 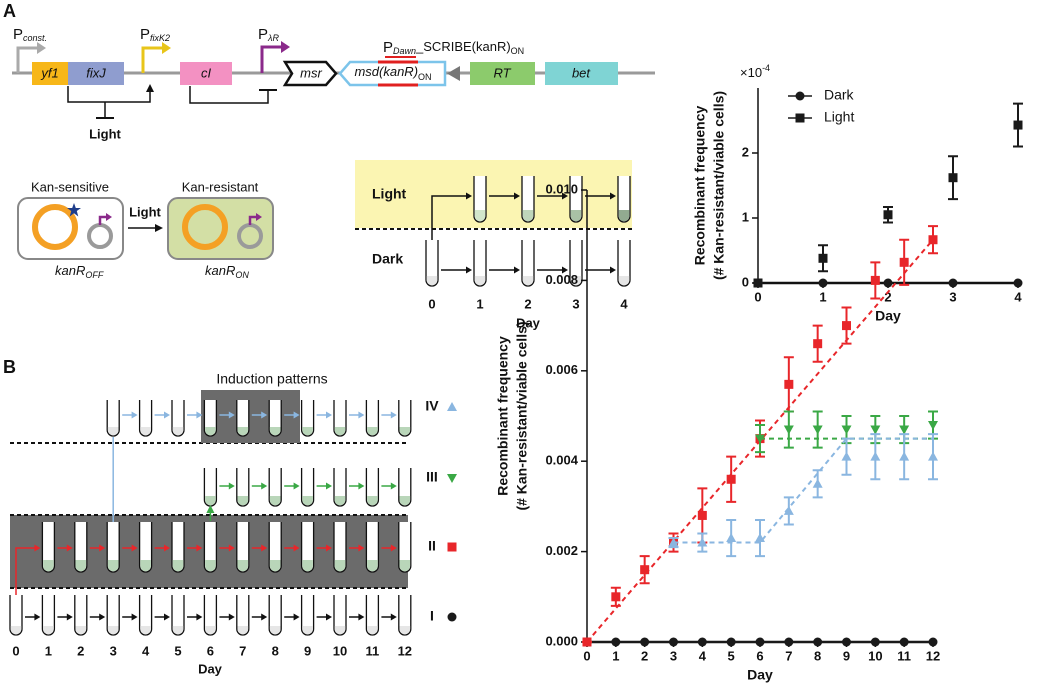 I want to click on x-tick-label: 4, so click(x=703, y=655).